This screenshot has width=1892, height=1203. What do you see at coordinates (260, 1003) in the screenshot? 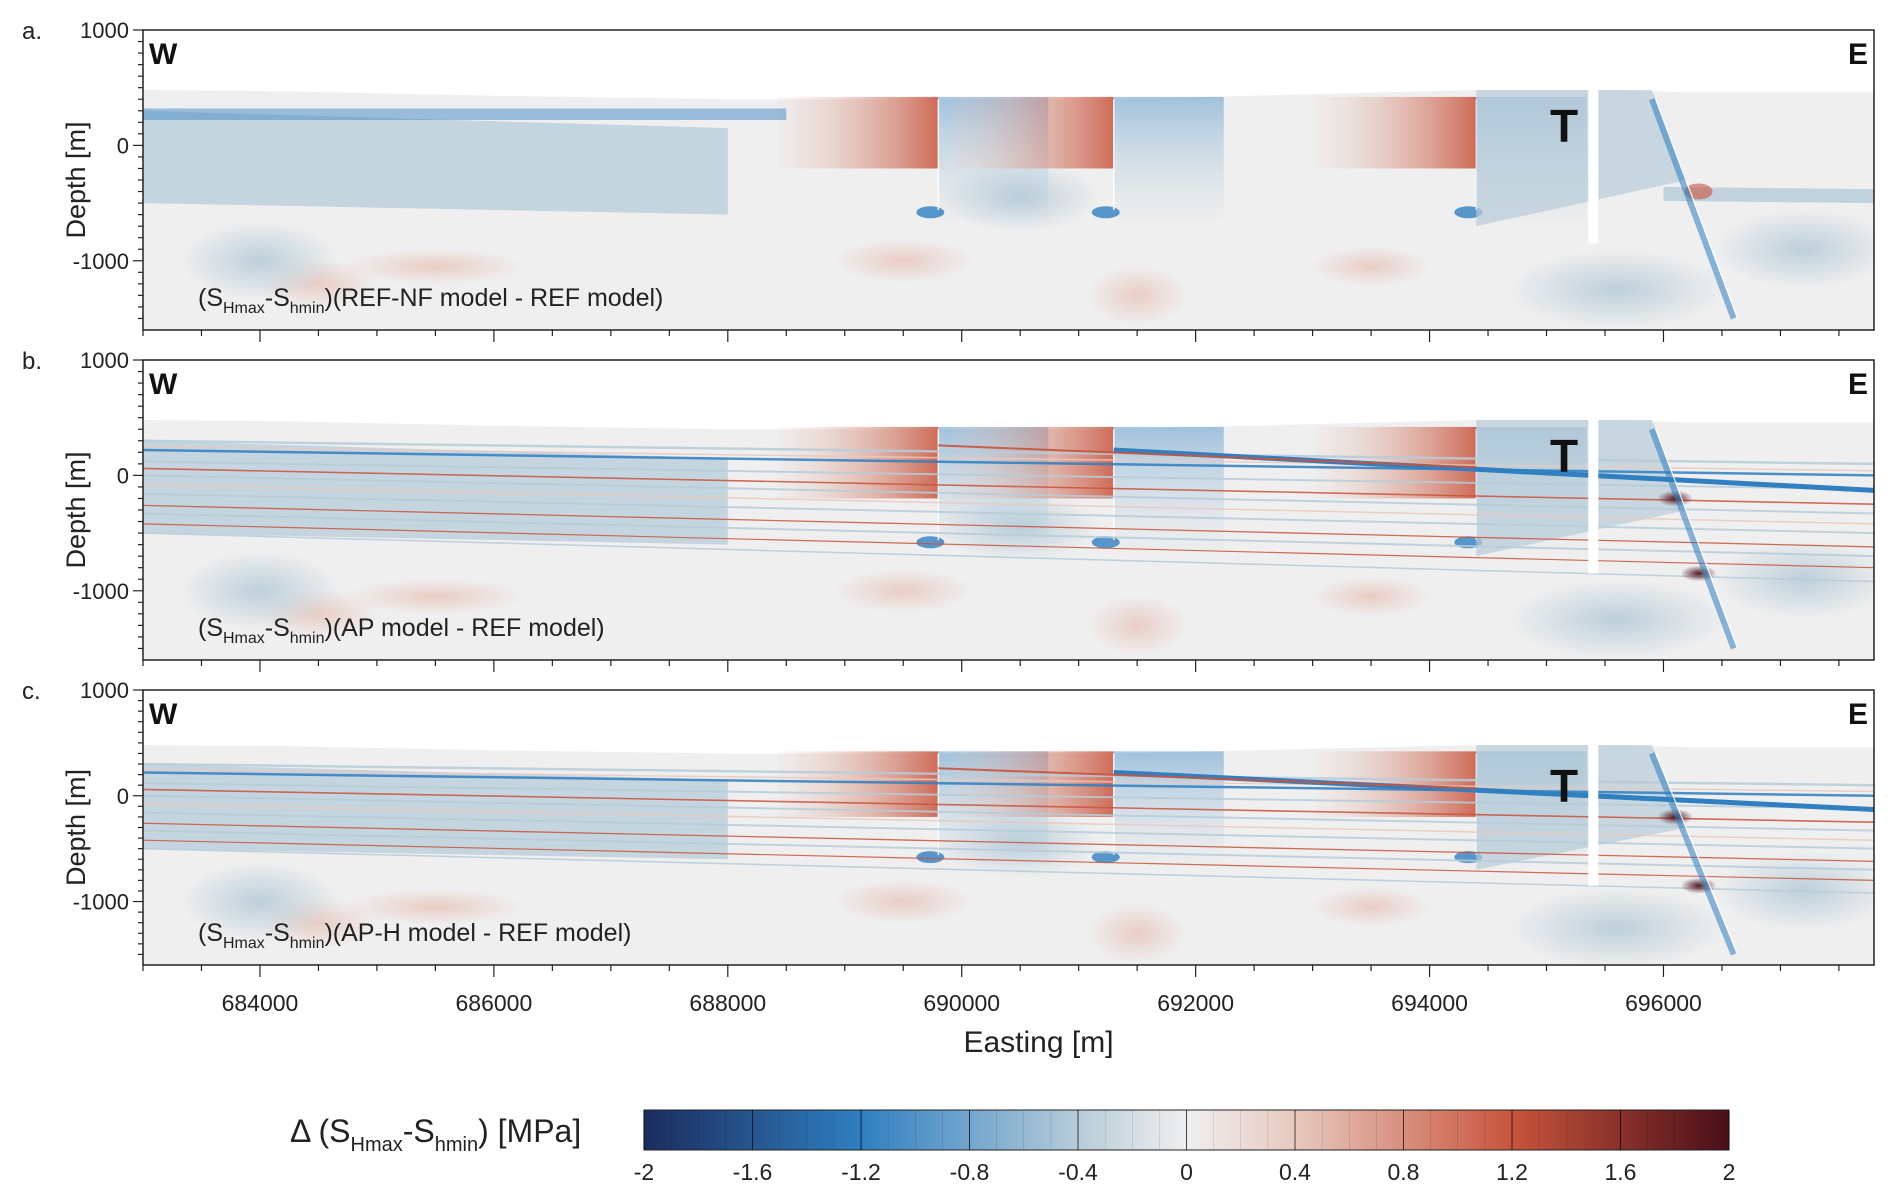
I see `x-tick-label: 684000` at bounding box center [260, 1003].